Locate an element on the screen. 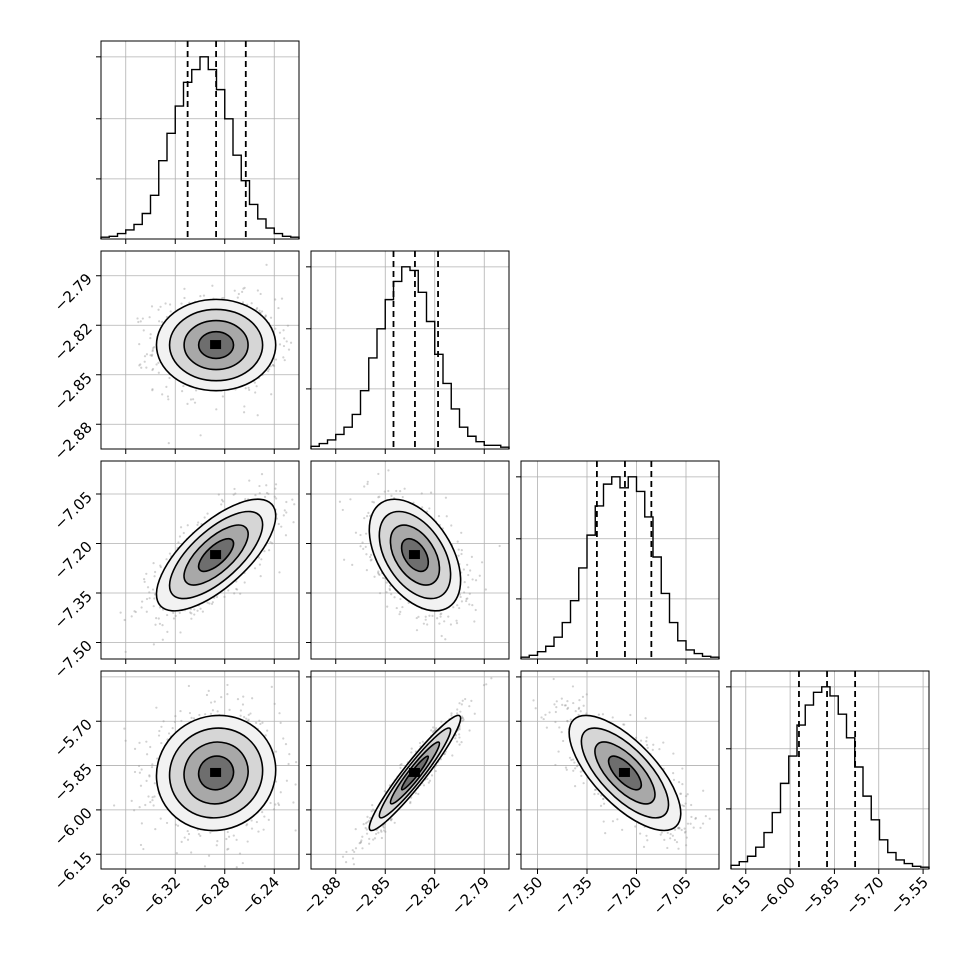 The width and height of the screenshot is (970, 970). panel-frame is located at coordinates (830, 770).